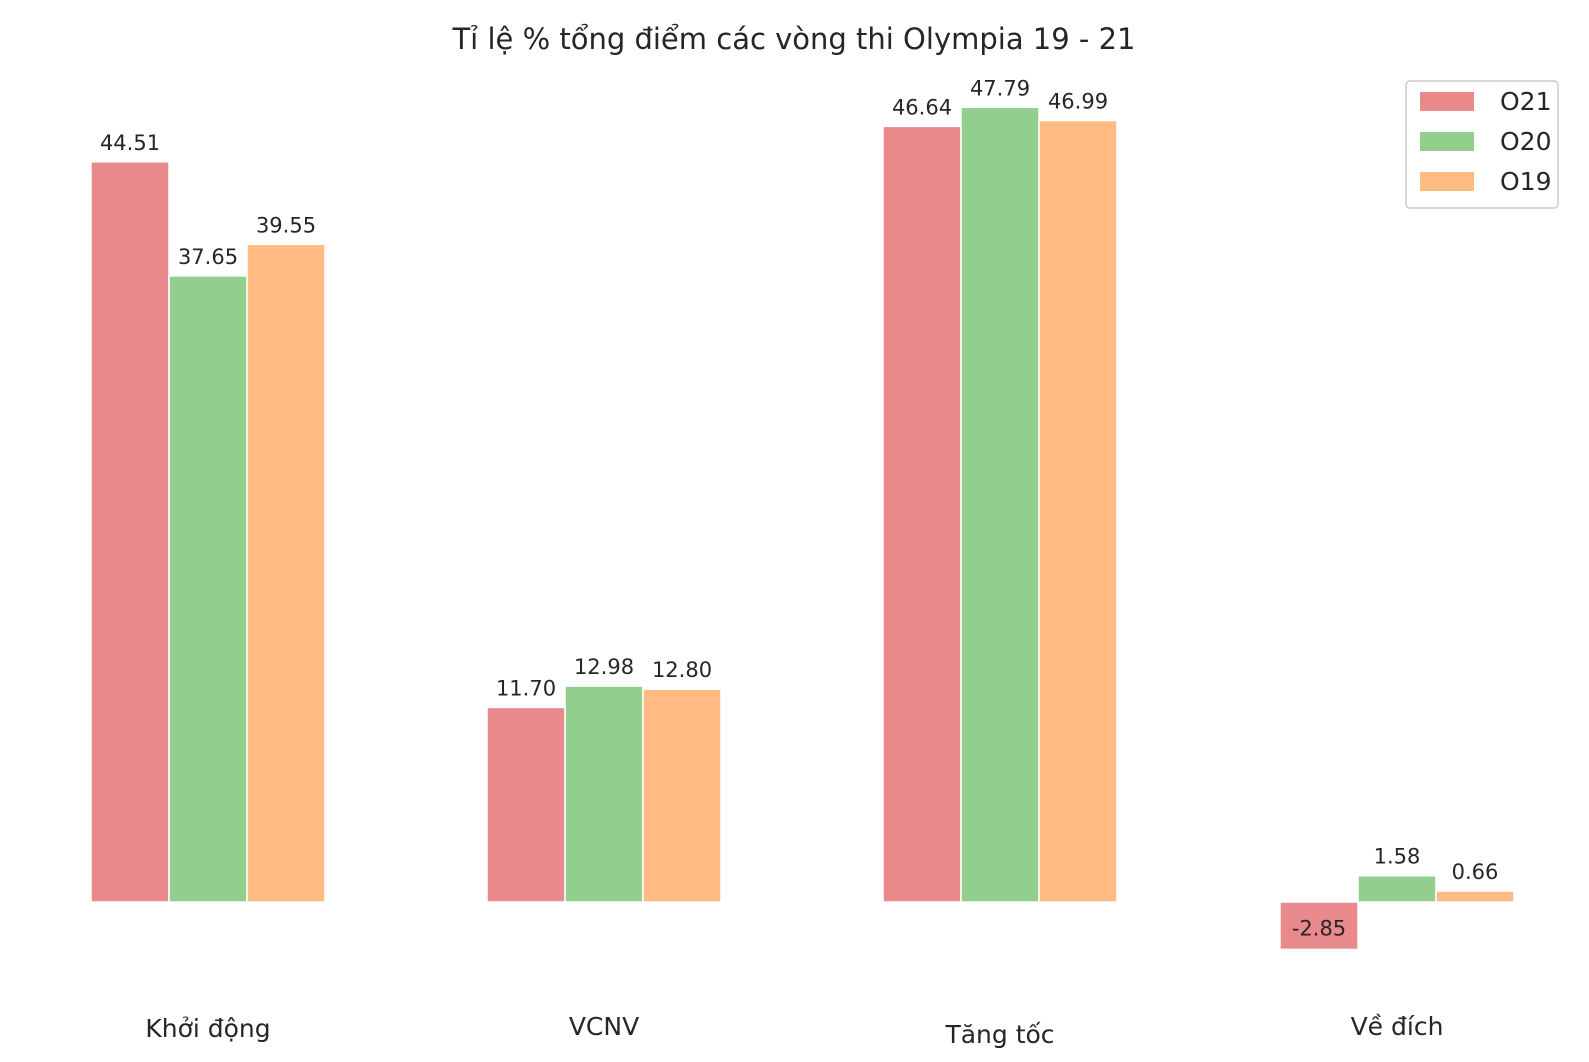 This screenshot has height=1062, width=1589. What do you see at coordinates (922, 107) in the screenshot?
I see `value-label-o21-tang-toc: 46.64` at bounding box center [922, 107].